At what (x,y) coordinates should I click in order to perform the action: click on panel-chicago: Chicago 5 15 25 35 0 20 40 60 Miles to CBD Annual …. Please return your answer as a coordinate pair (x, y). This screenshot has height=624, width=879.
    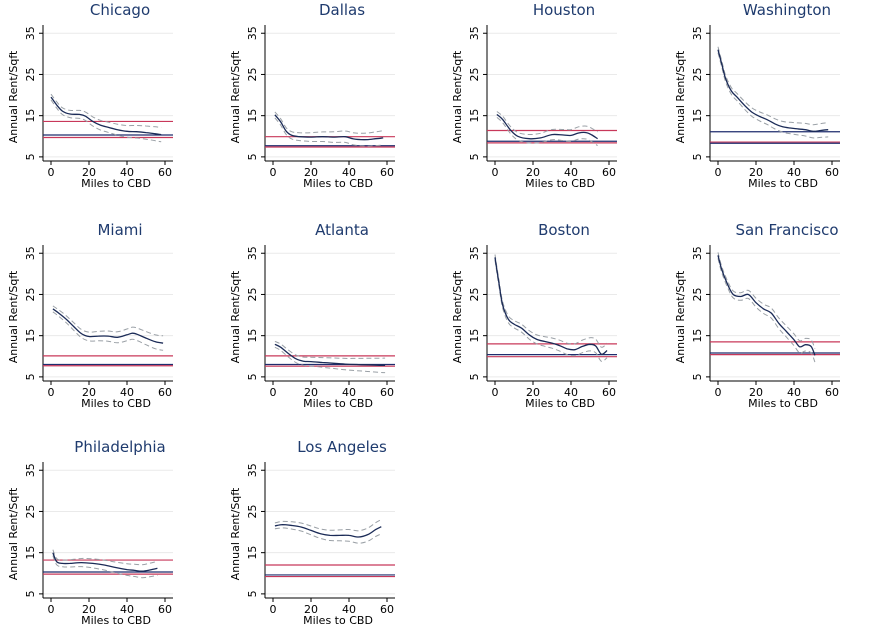
    Looking at the image, I should click on (90, 95).